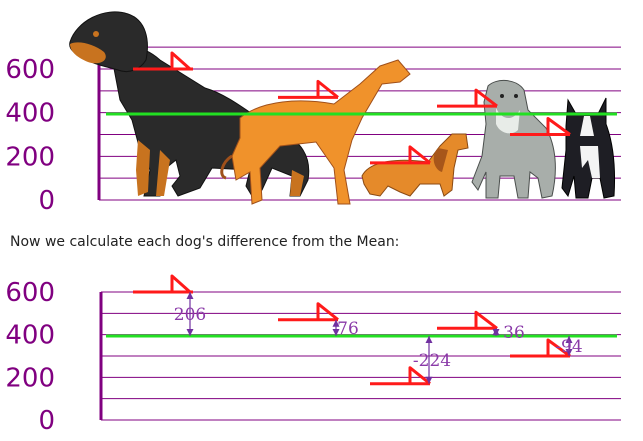 Image resolution: width=643 pixels, height=441 pixels. I want to click on dachshund-image, so click(415, 165).